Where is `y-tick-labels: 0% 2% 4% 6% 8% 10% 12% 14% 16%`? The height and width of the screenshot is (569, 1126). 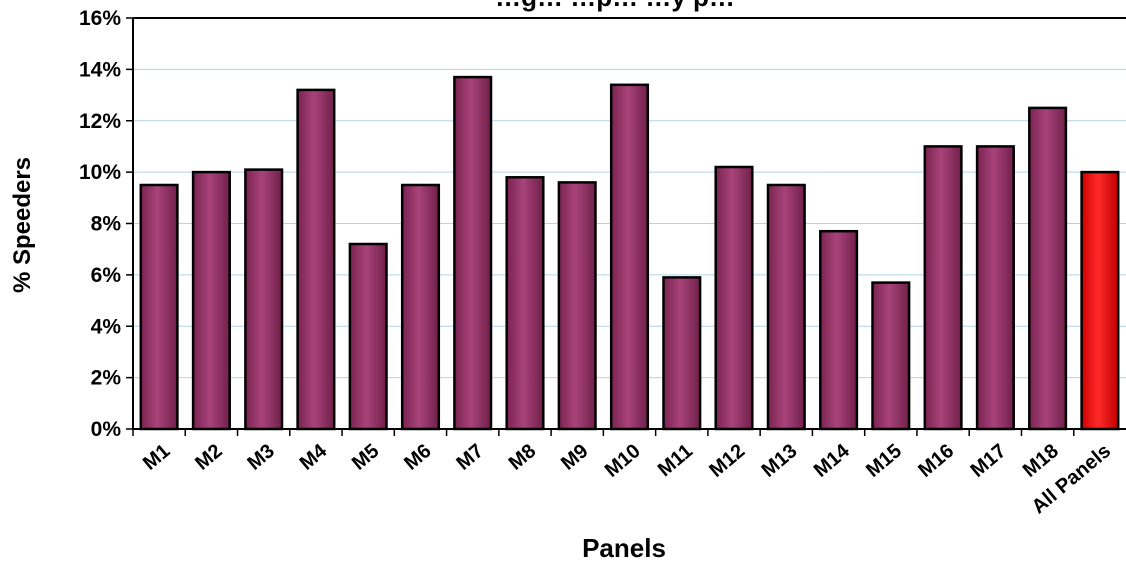 y-tick-labels: 0% 2% 4% 6% 8% 10% 12% 14% 16% is located at coordinates (100, 224).